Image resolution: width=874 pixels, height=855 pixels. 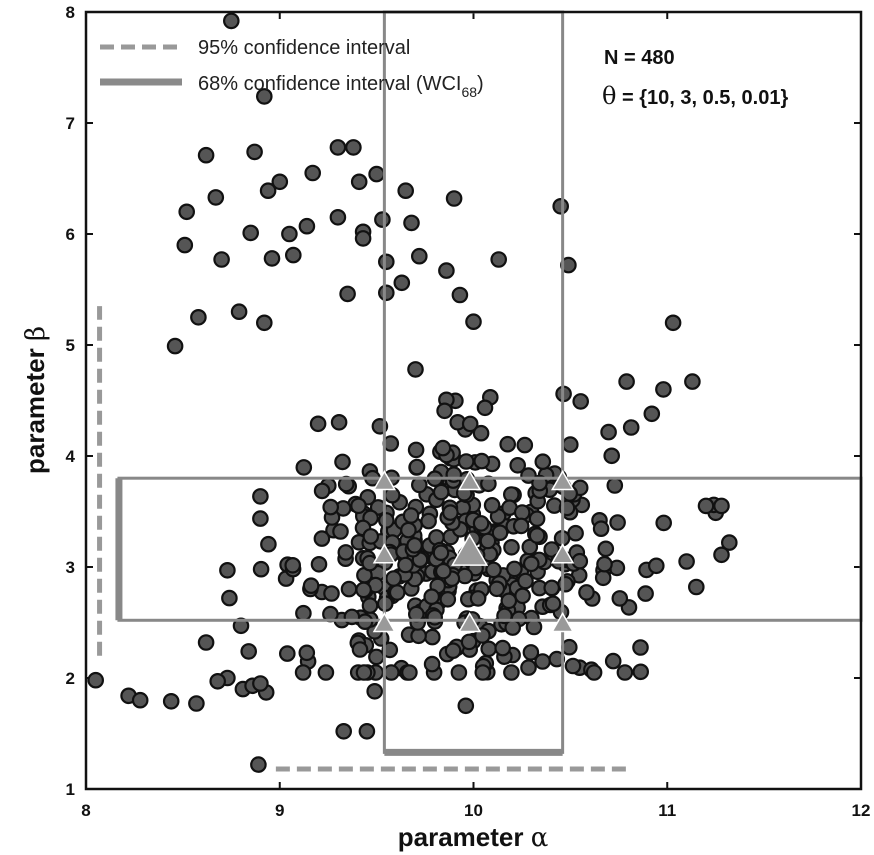 I want to click on center-triangle, so click(x=470, y=549).